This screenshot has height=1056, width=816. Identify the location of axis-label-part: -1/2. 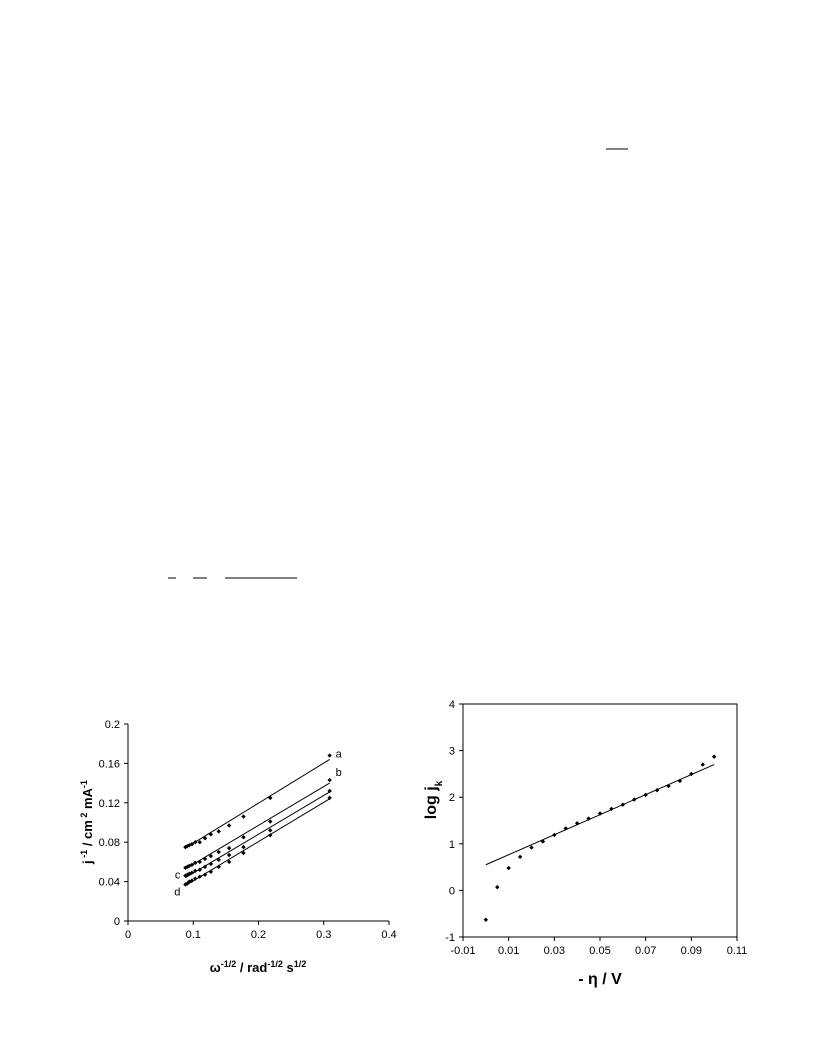
(275, 964).